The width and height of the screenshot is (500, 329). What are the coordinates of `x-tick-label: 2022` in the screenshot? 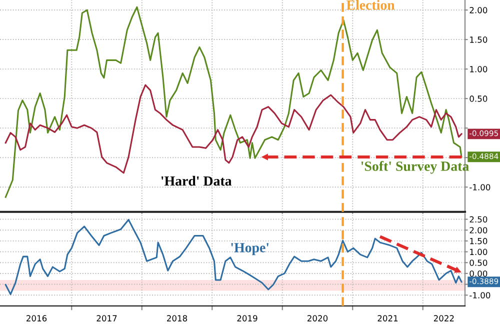 It's located at (444, 318).